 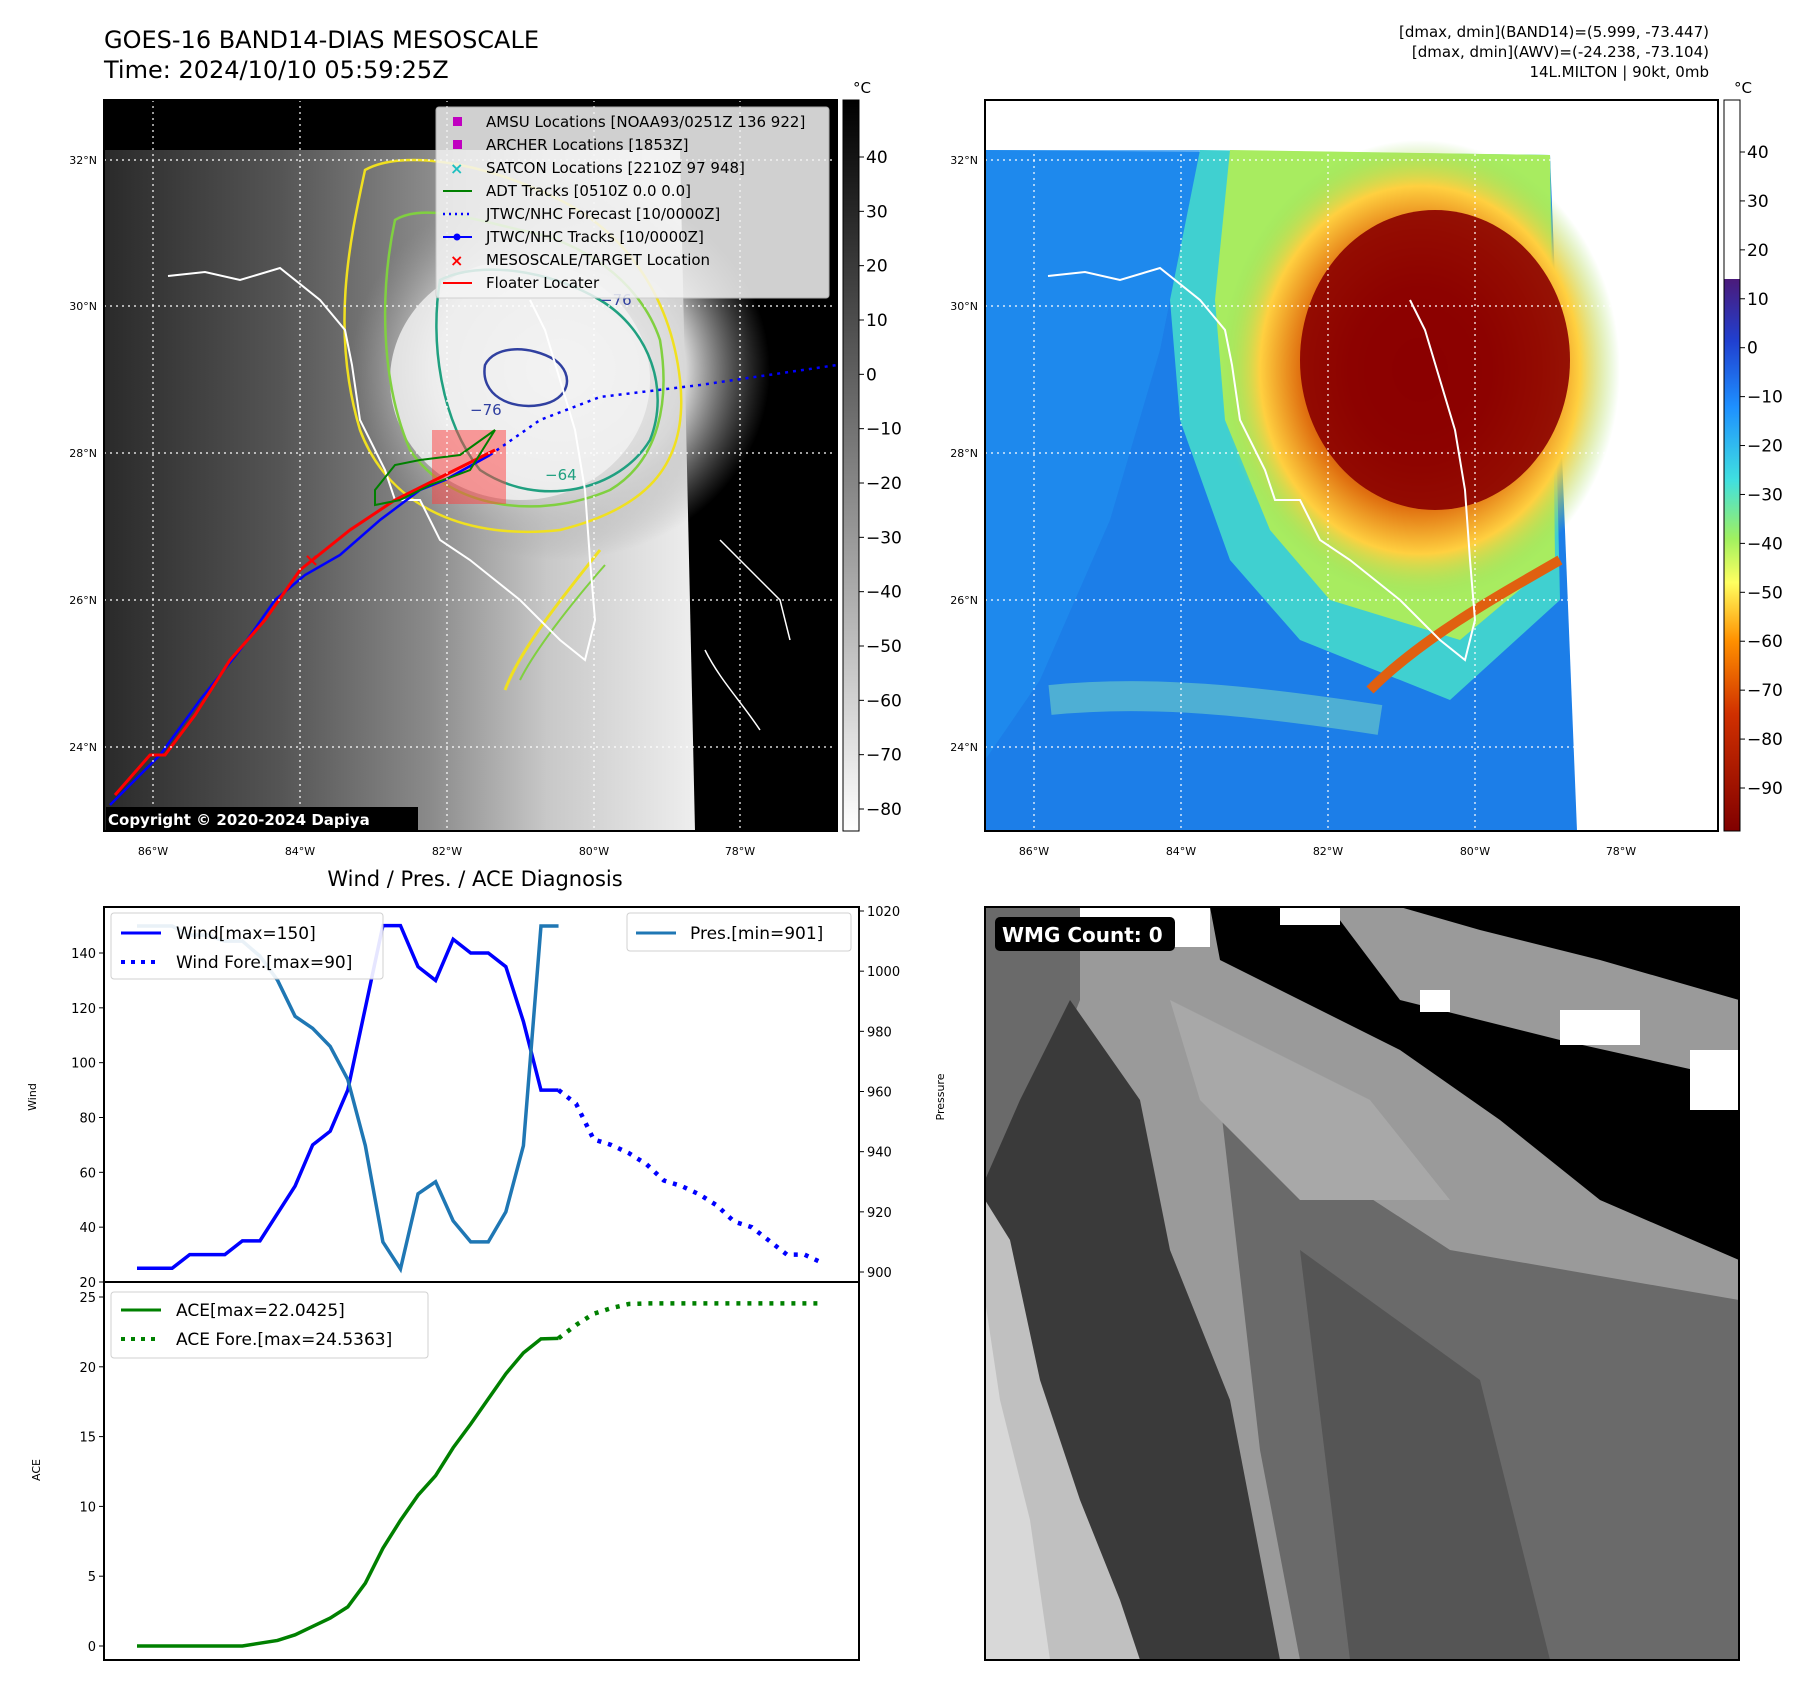 I want to click on legend-item: JTWC/NHC Tracks [10/0000Z], so click(x=573, y=237).